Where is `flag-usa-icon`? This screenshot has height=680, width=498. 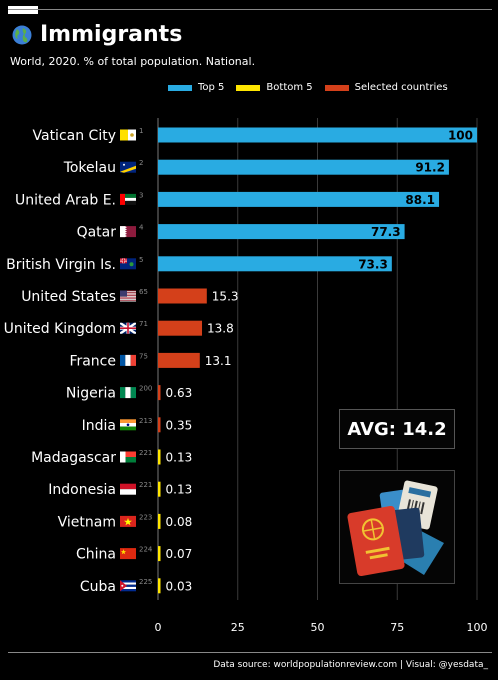 flag-usa-icon is located at coordinates (128, 296).